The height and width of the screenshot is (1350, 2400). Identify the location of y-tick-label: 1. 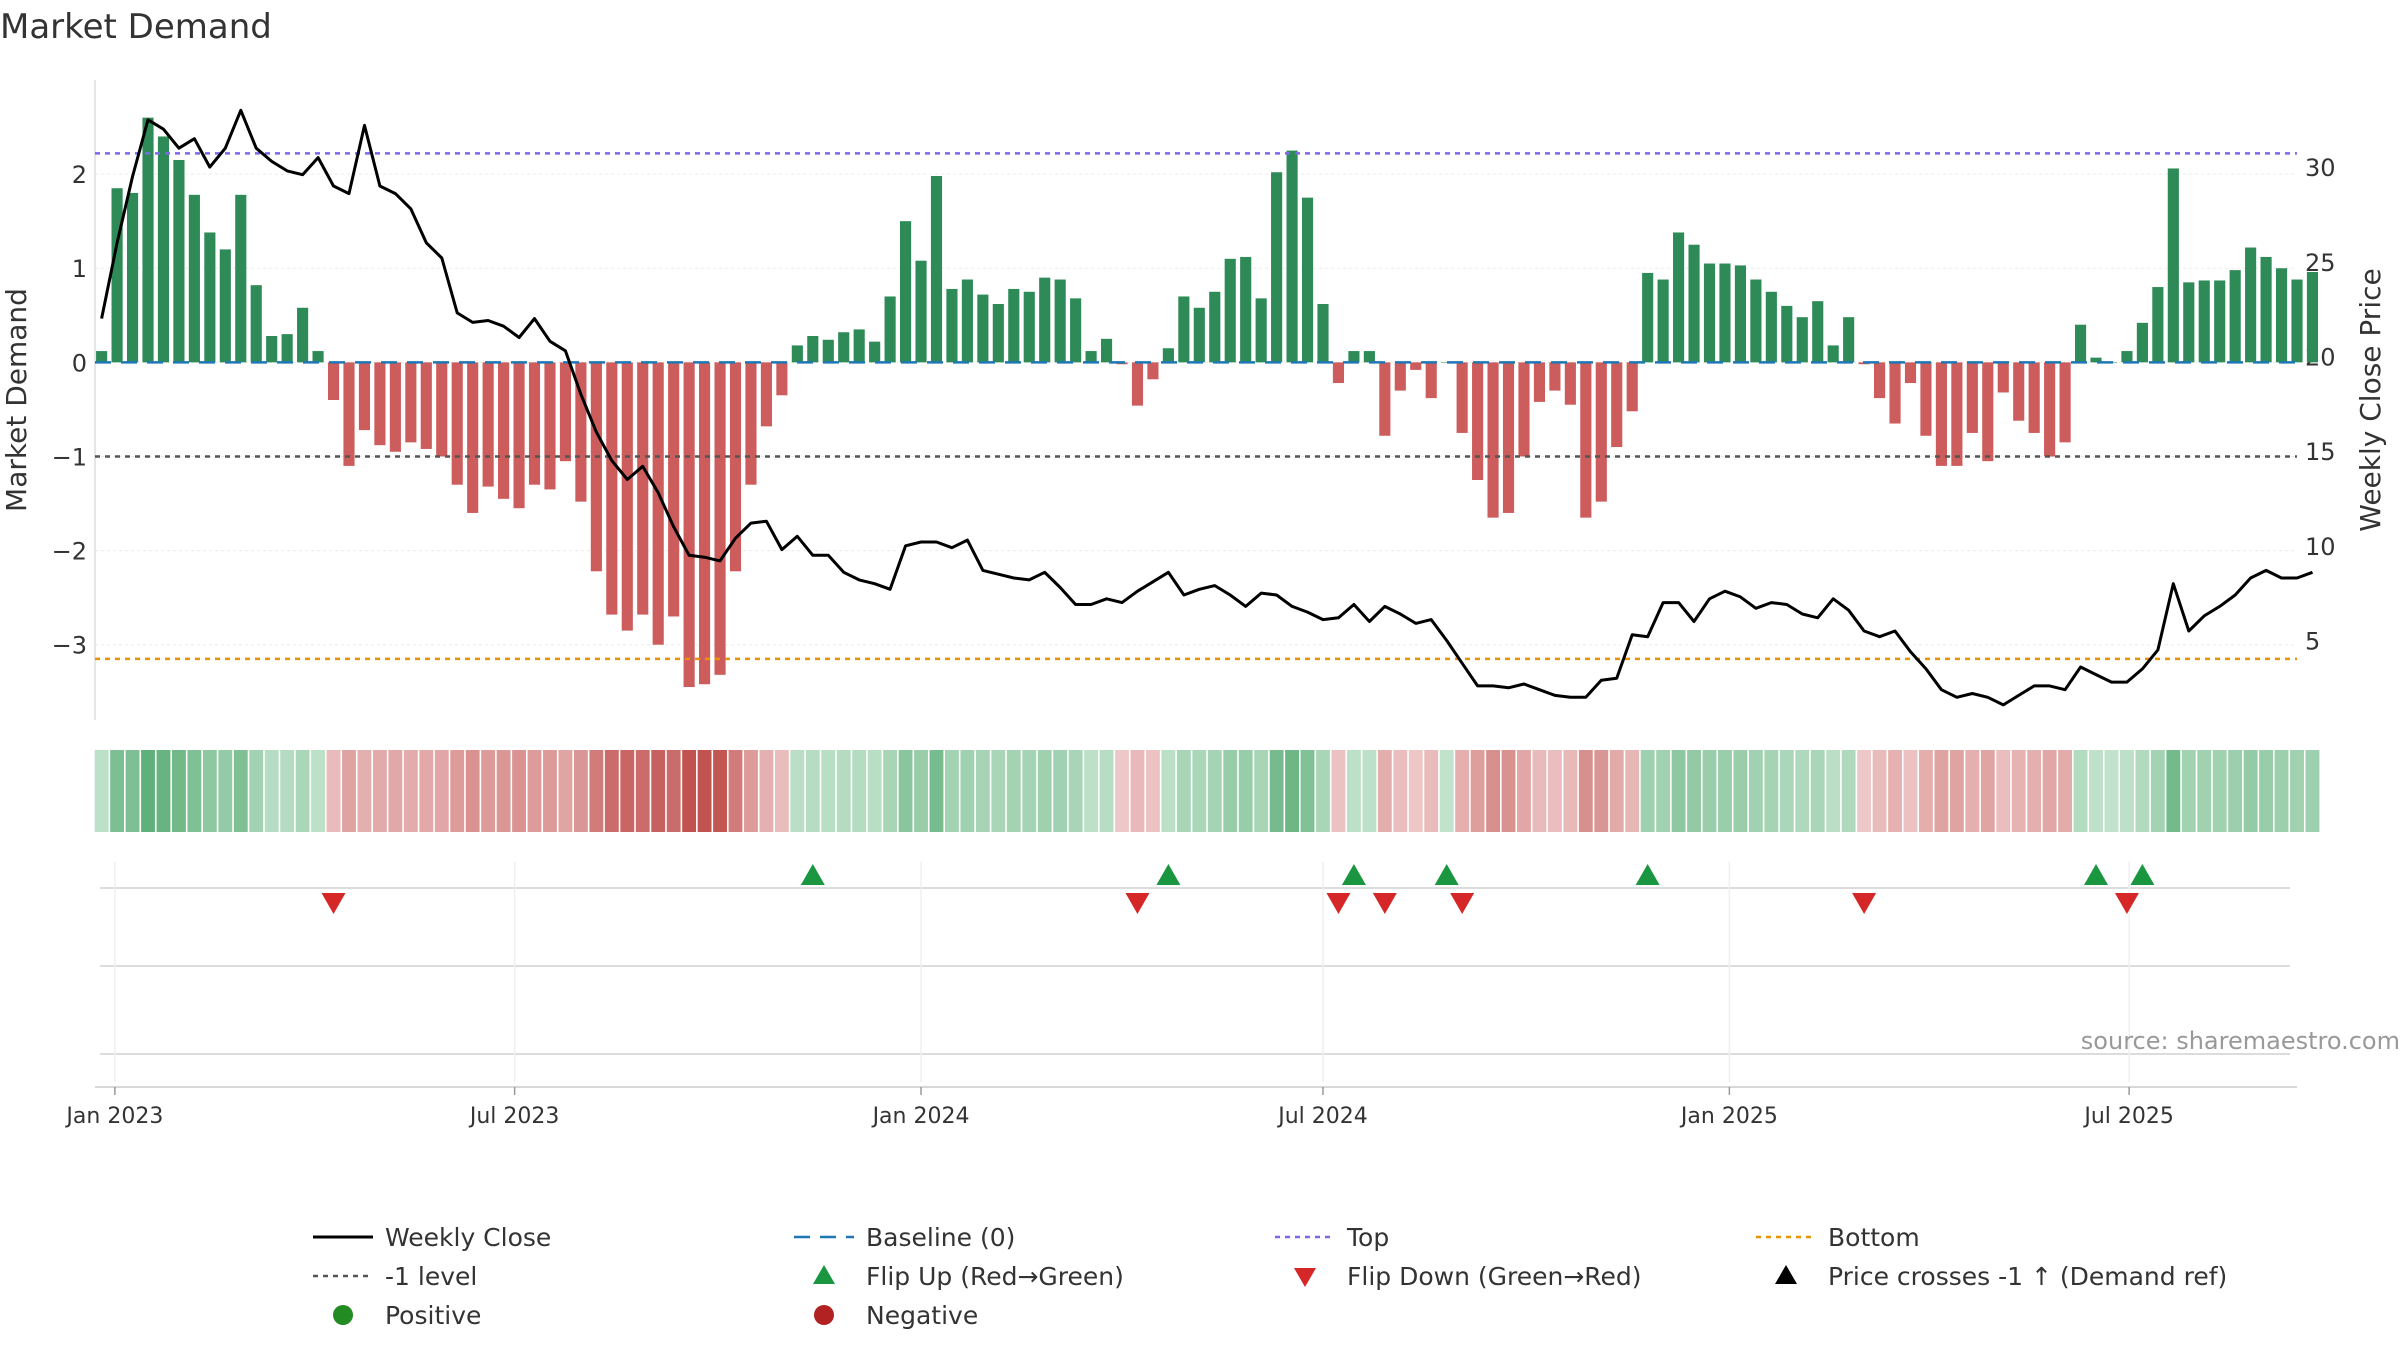
(79, 269).